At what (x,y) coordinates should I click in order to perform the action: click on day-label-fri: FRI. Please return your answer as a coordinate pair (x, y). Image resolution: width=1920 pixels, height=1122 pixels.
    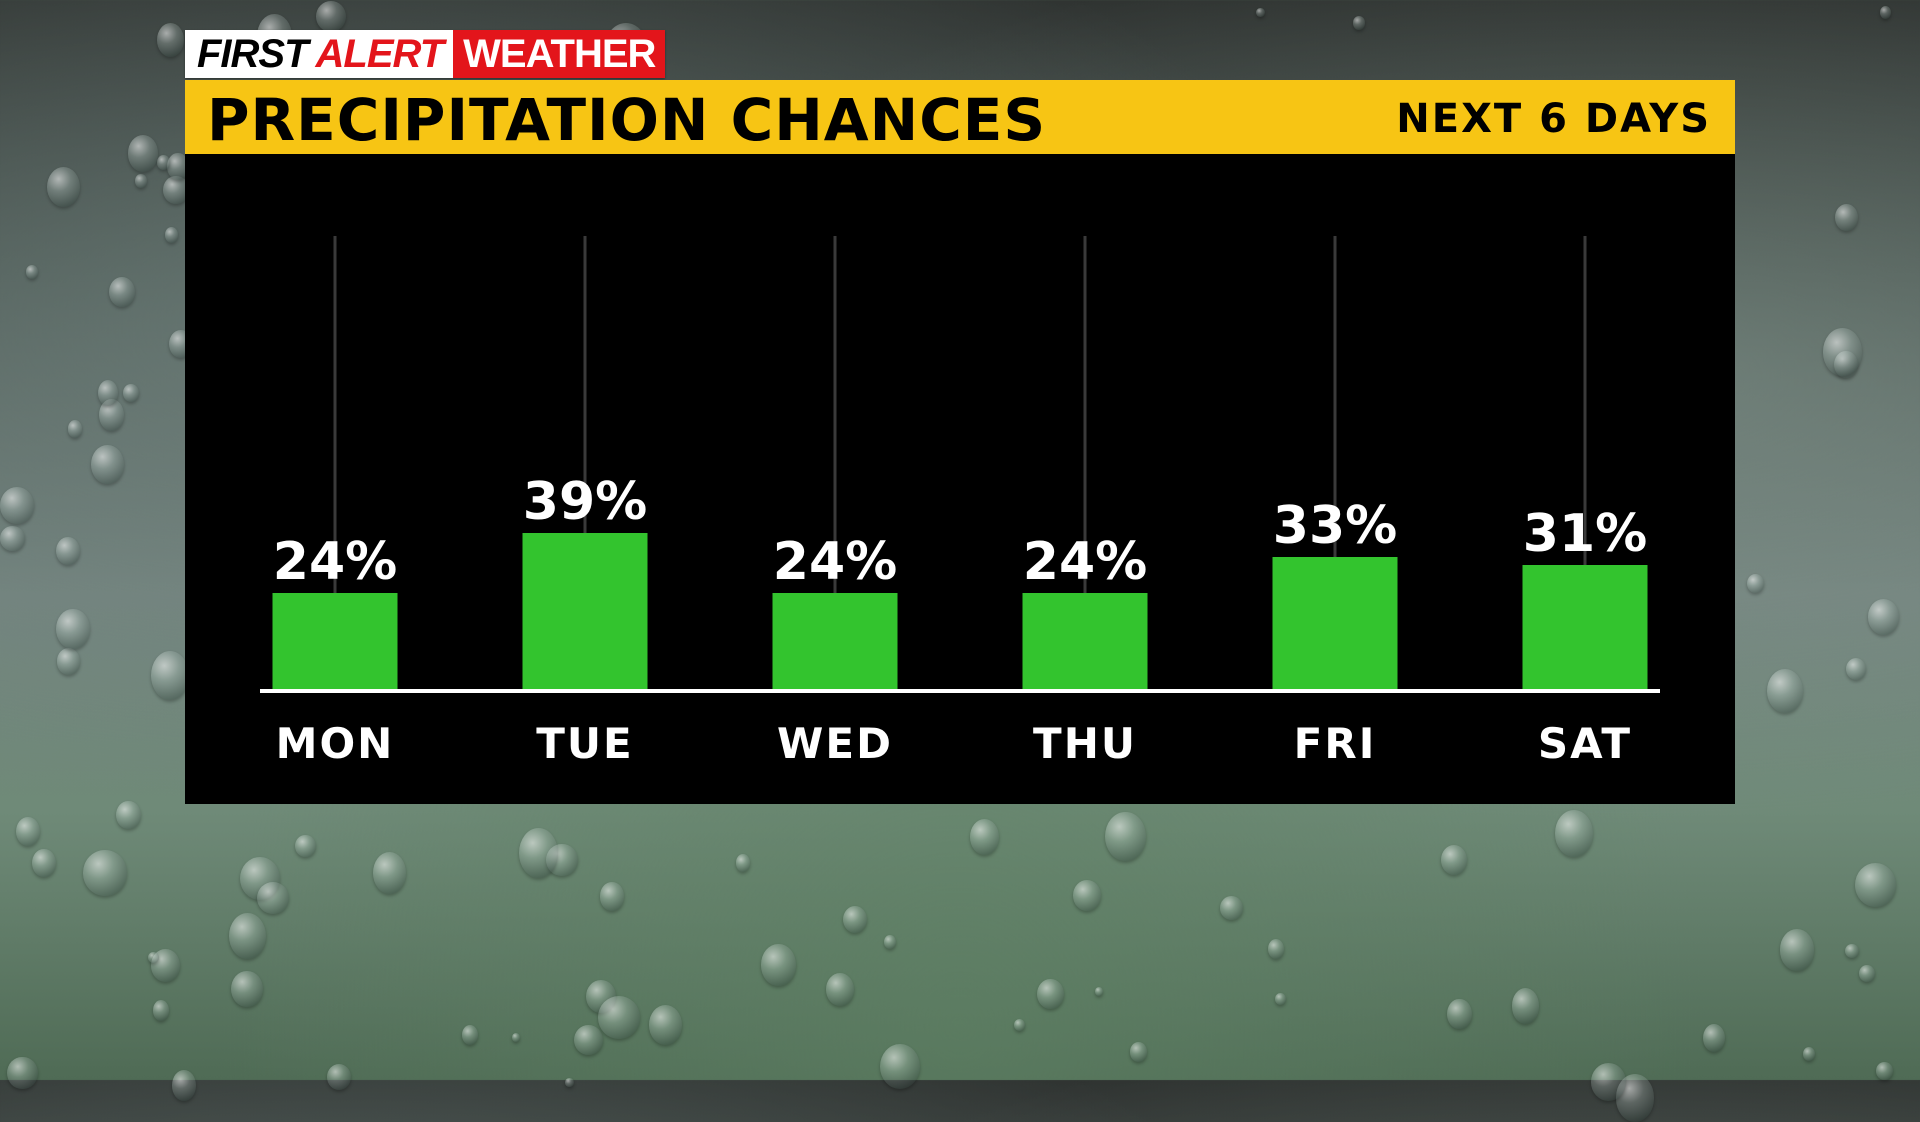
    Looking at the image, I should click on (1335, 743).